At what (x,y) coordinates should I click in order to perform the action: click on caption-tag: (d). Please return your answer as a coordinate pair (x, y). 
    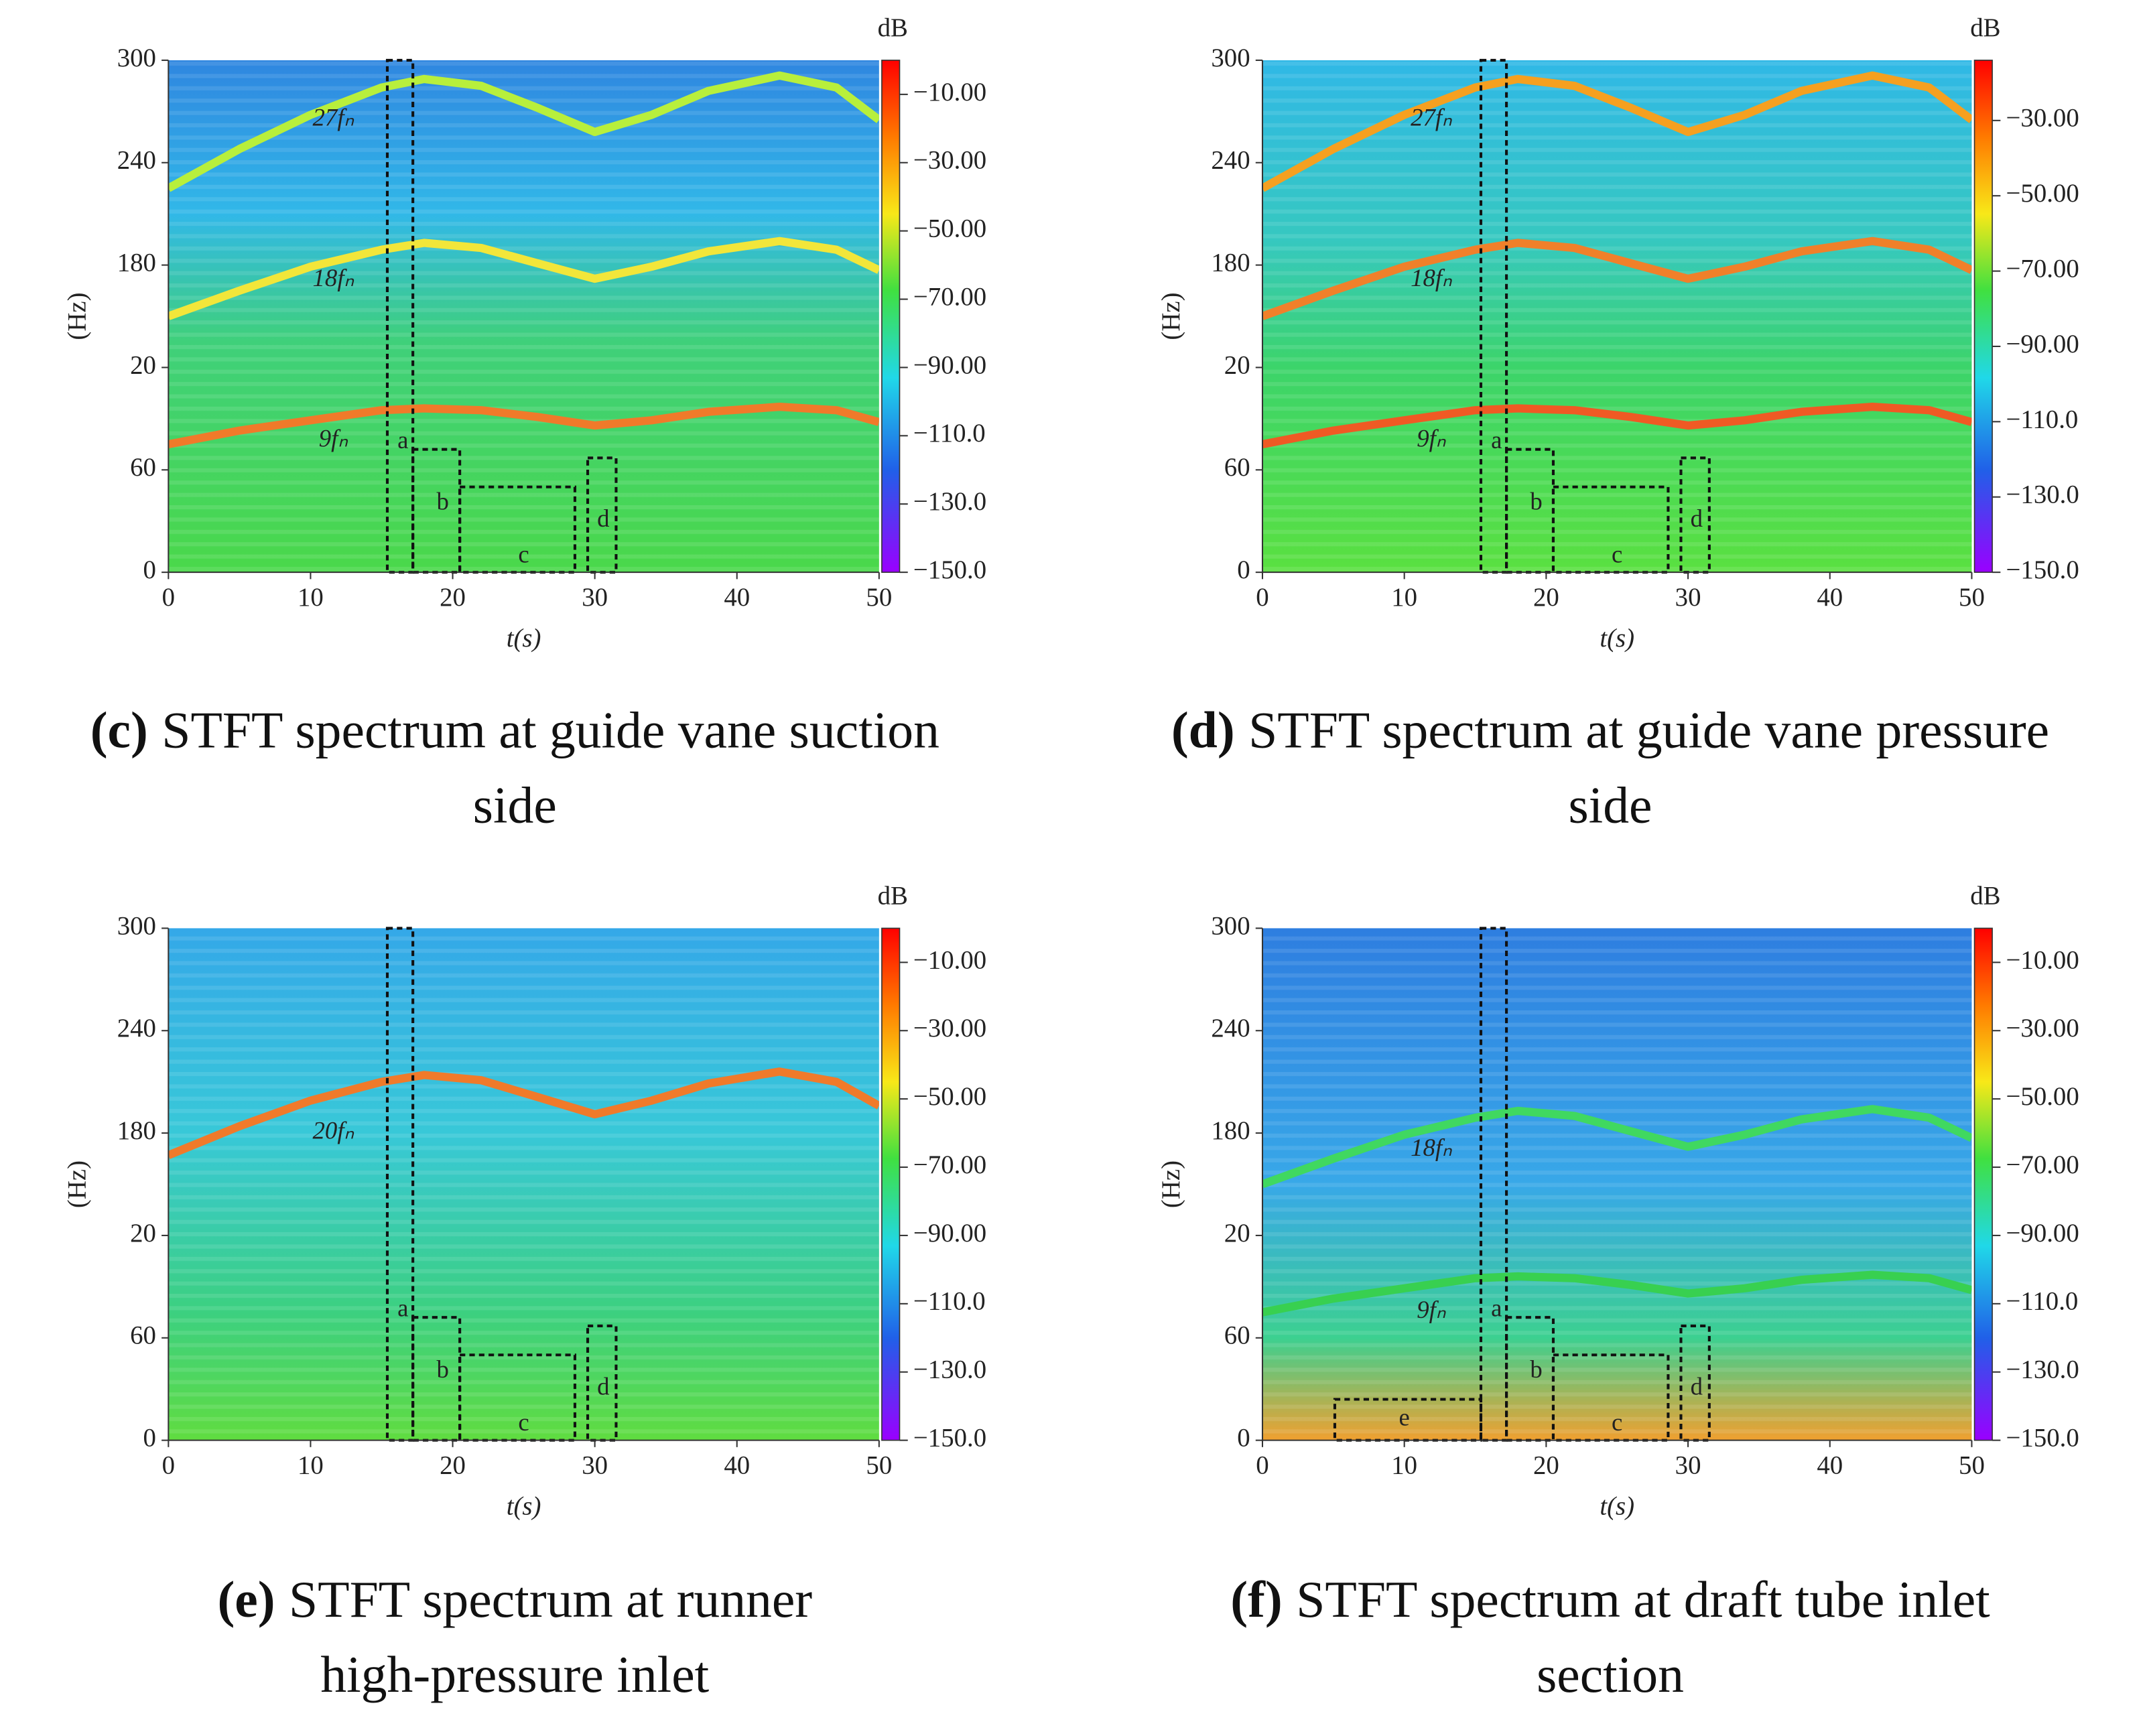
    Looking at the image, I should click on (1203, 729).